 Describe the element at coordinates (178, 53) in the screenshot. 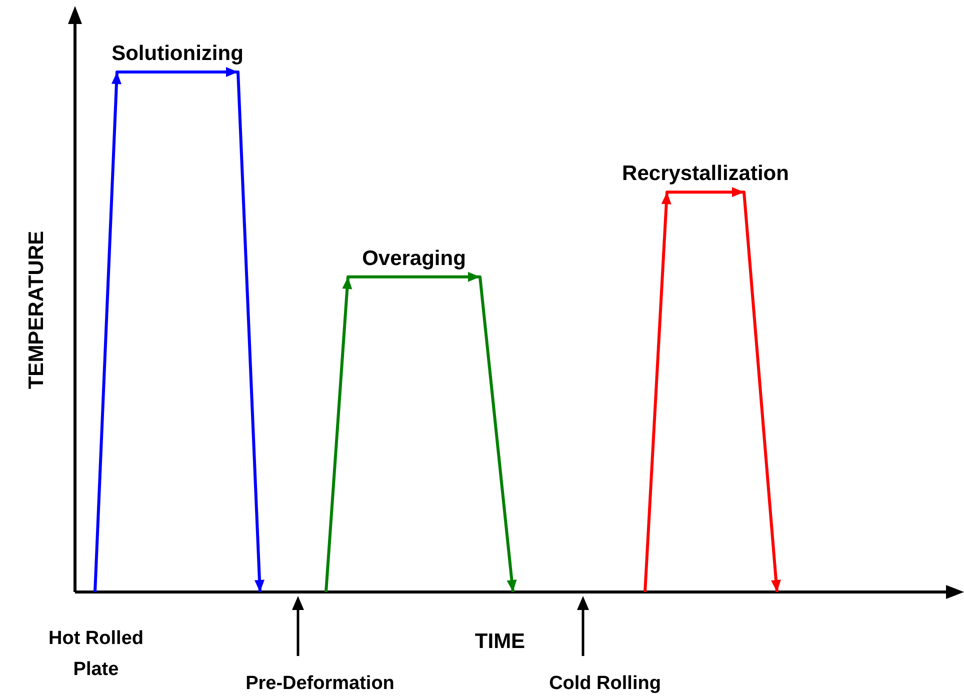

I see `series-label: Solutionizing` at that location.